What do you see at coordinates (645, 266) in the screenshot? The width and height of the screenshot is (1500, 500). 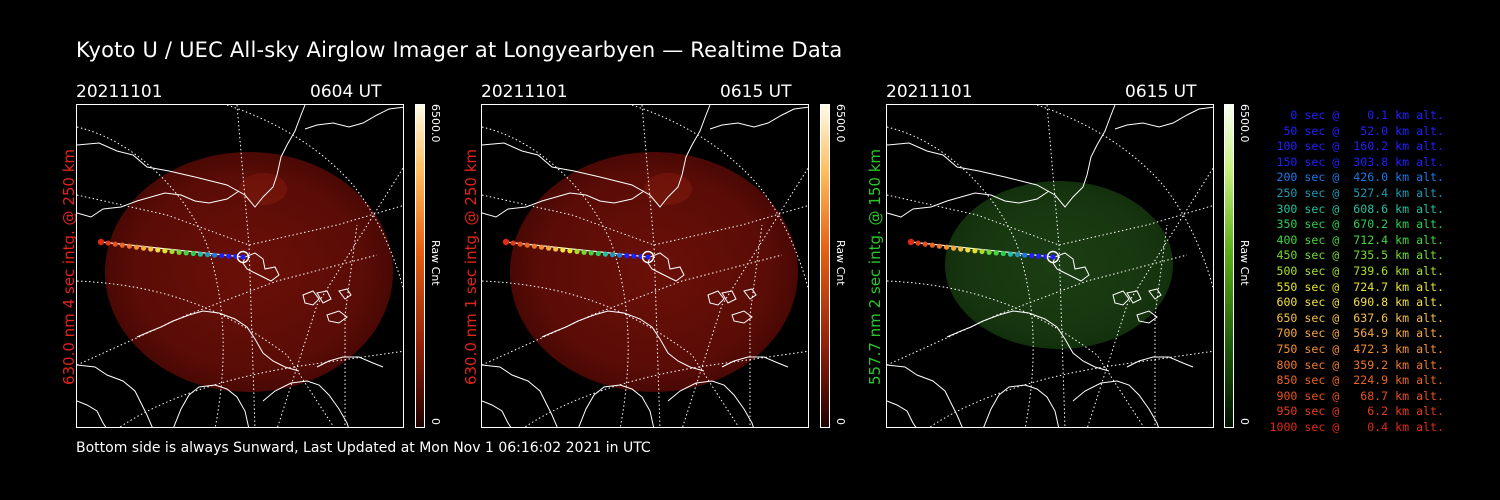 I see `panel-2-allsky-image` at bounding box center [645, 266].